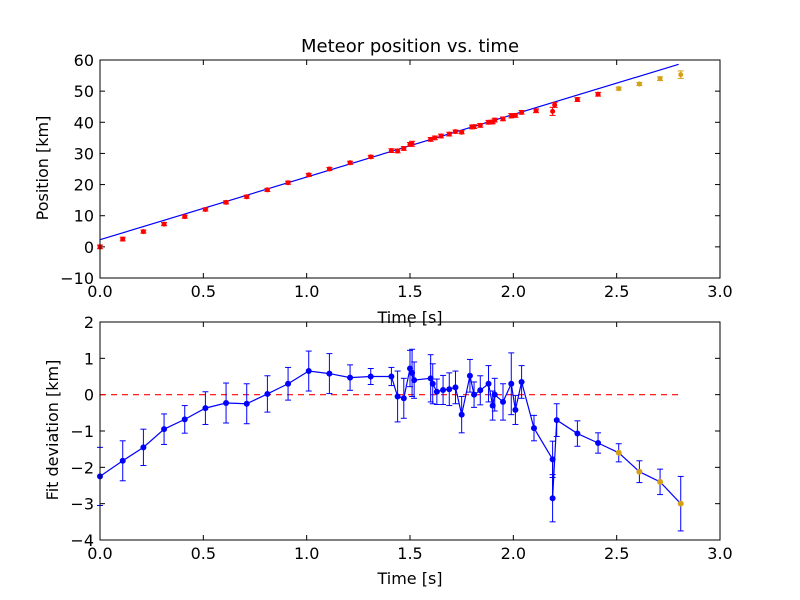 This screenshot has width=800, height=600. What do you see at coordinates (306, 291) in the screenshot?
I see `position-x-tick-label: 1.0` at bounding box center [306, 291].